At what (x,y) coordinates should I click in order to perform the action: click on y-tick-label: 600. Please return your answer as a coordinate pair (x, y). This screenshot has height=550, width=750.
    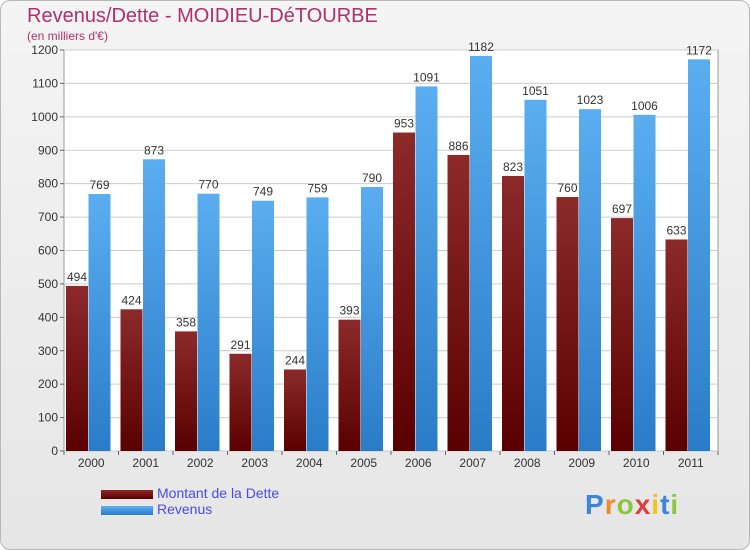
    Looking at the image, I should click on (48, 251).